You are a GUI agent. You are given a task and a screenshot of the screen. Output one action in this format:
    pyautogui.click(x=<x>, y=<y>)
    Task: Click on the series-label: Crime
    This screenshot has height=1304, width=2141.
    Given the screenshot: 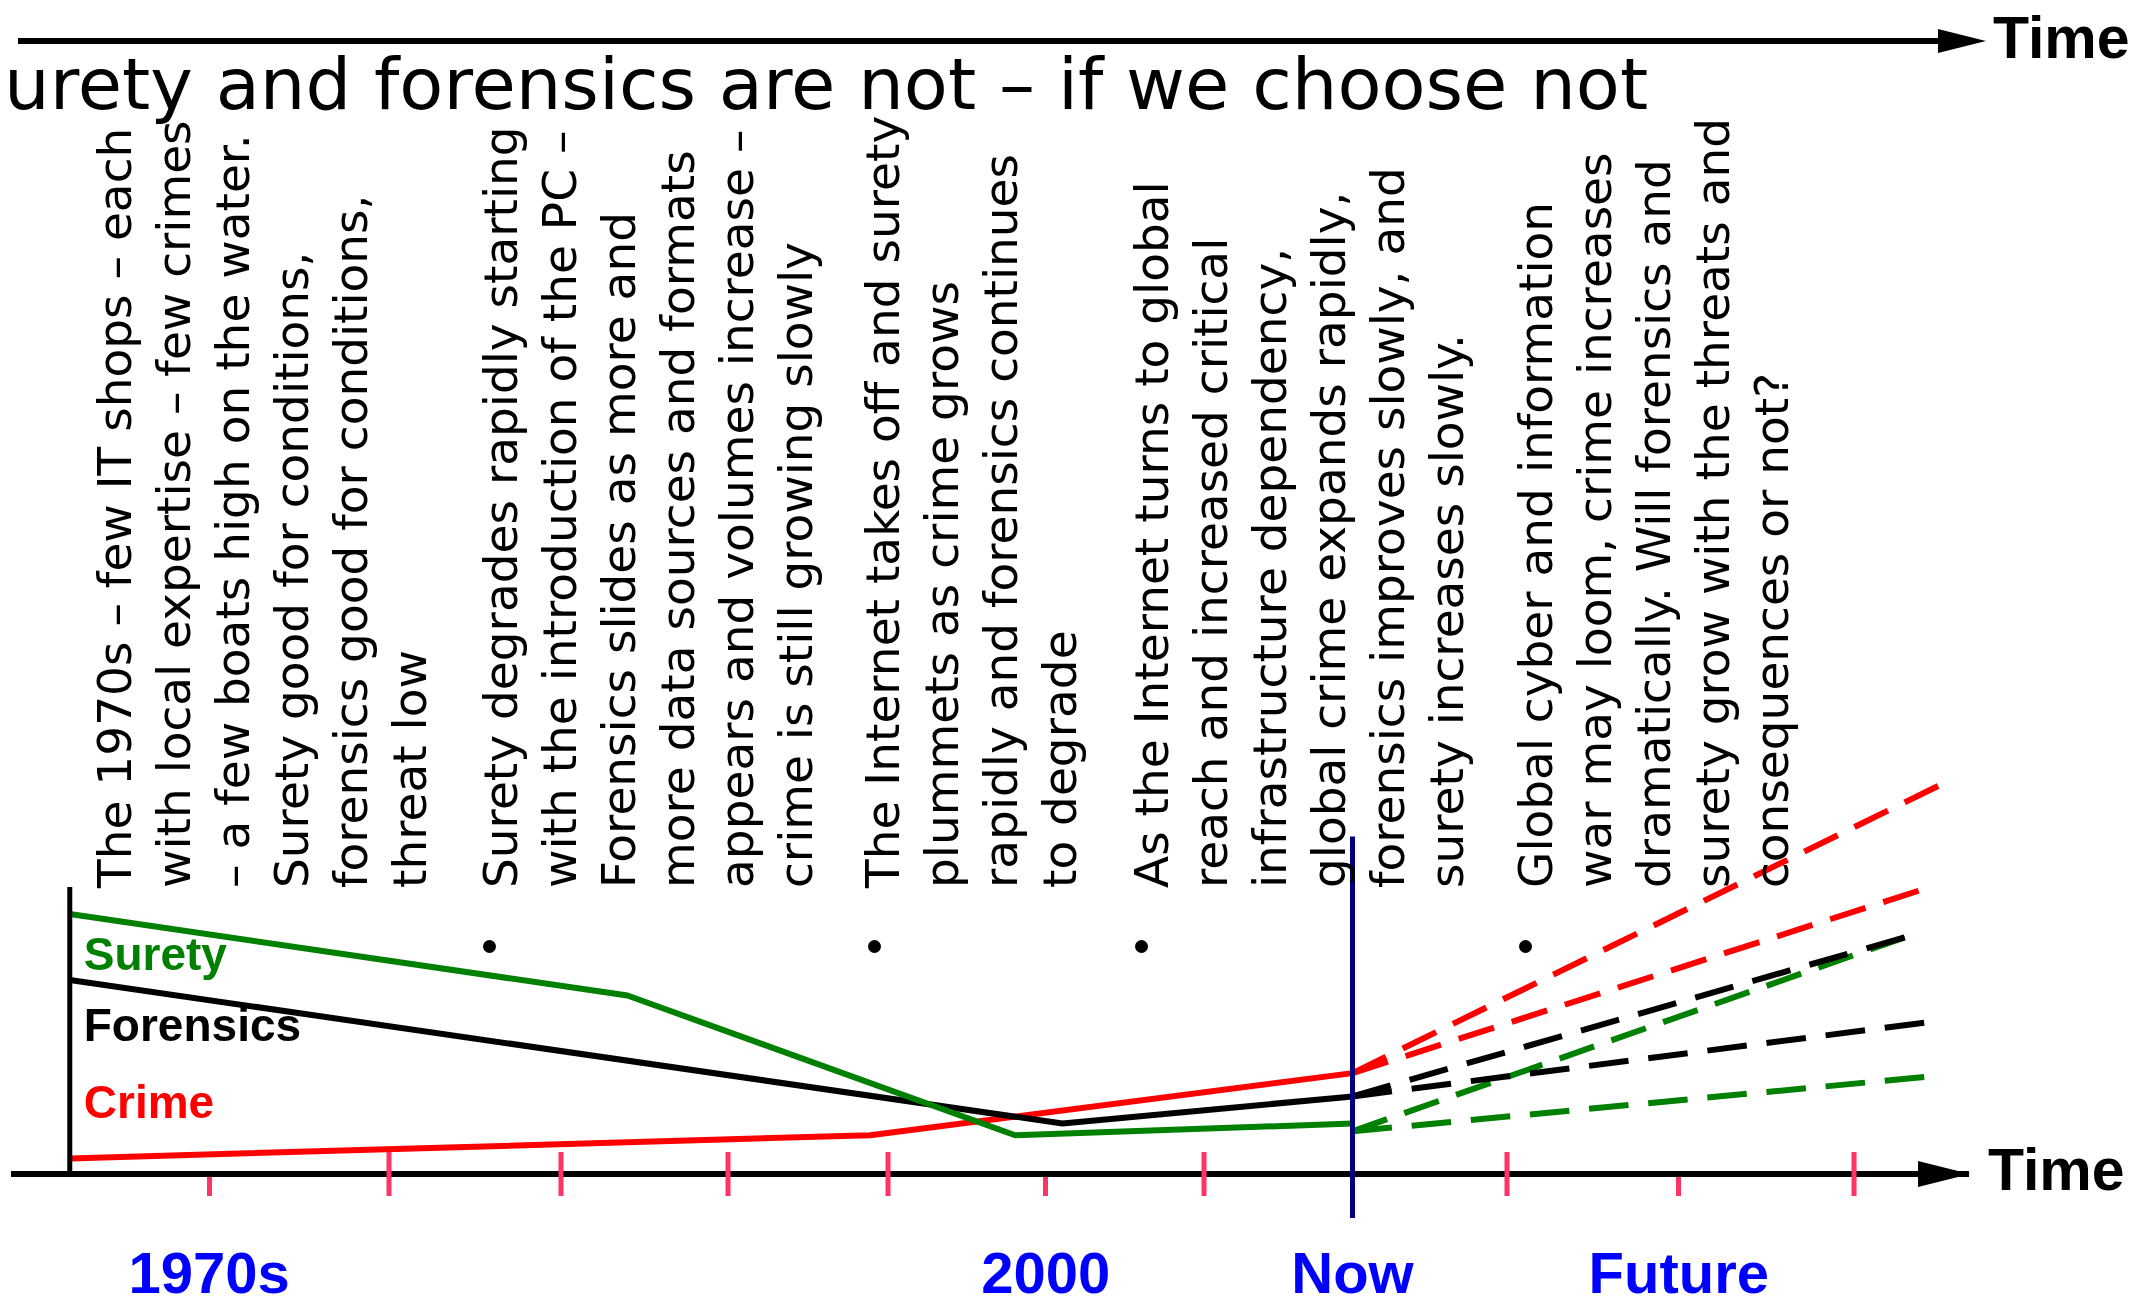 What is the action you would take?
    pyautogui.click(x=149, y=1102)
    